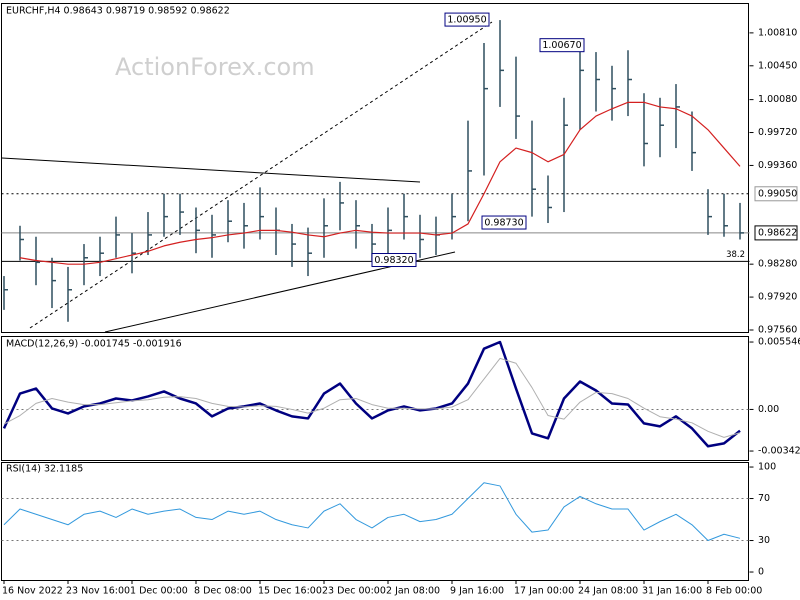  Describe the element at coordinates (98, 591) in the screenshot. I see `x-tick-label: 23 Nov 16:00` at that location.